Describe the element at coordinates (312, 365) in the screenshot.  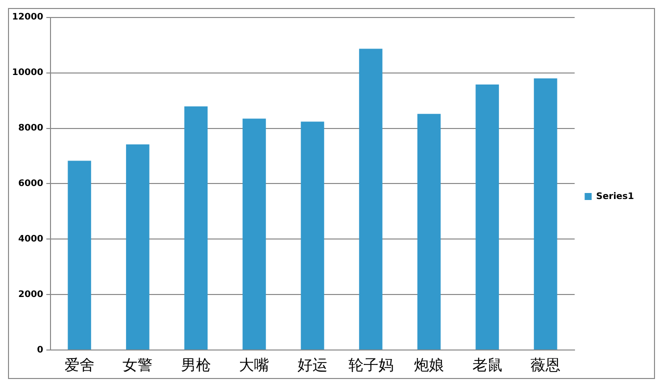
I see `x-tick-label: 好运` at that location.